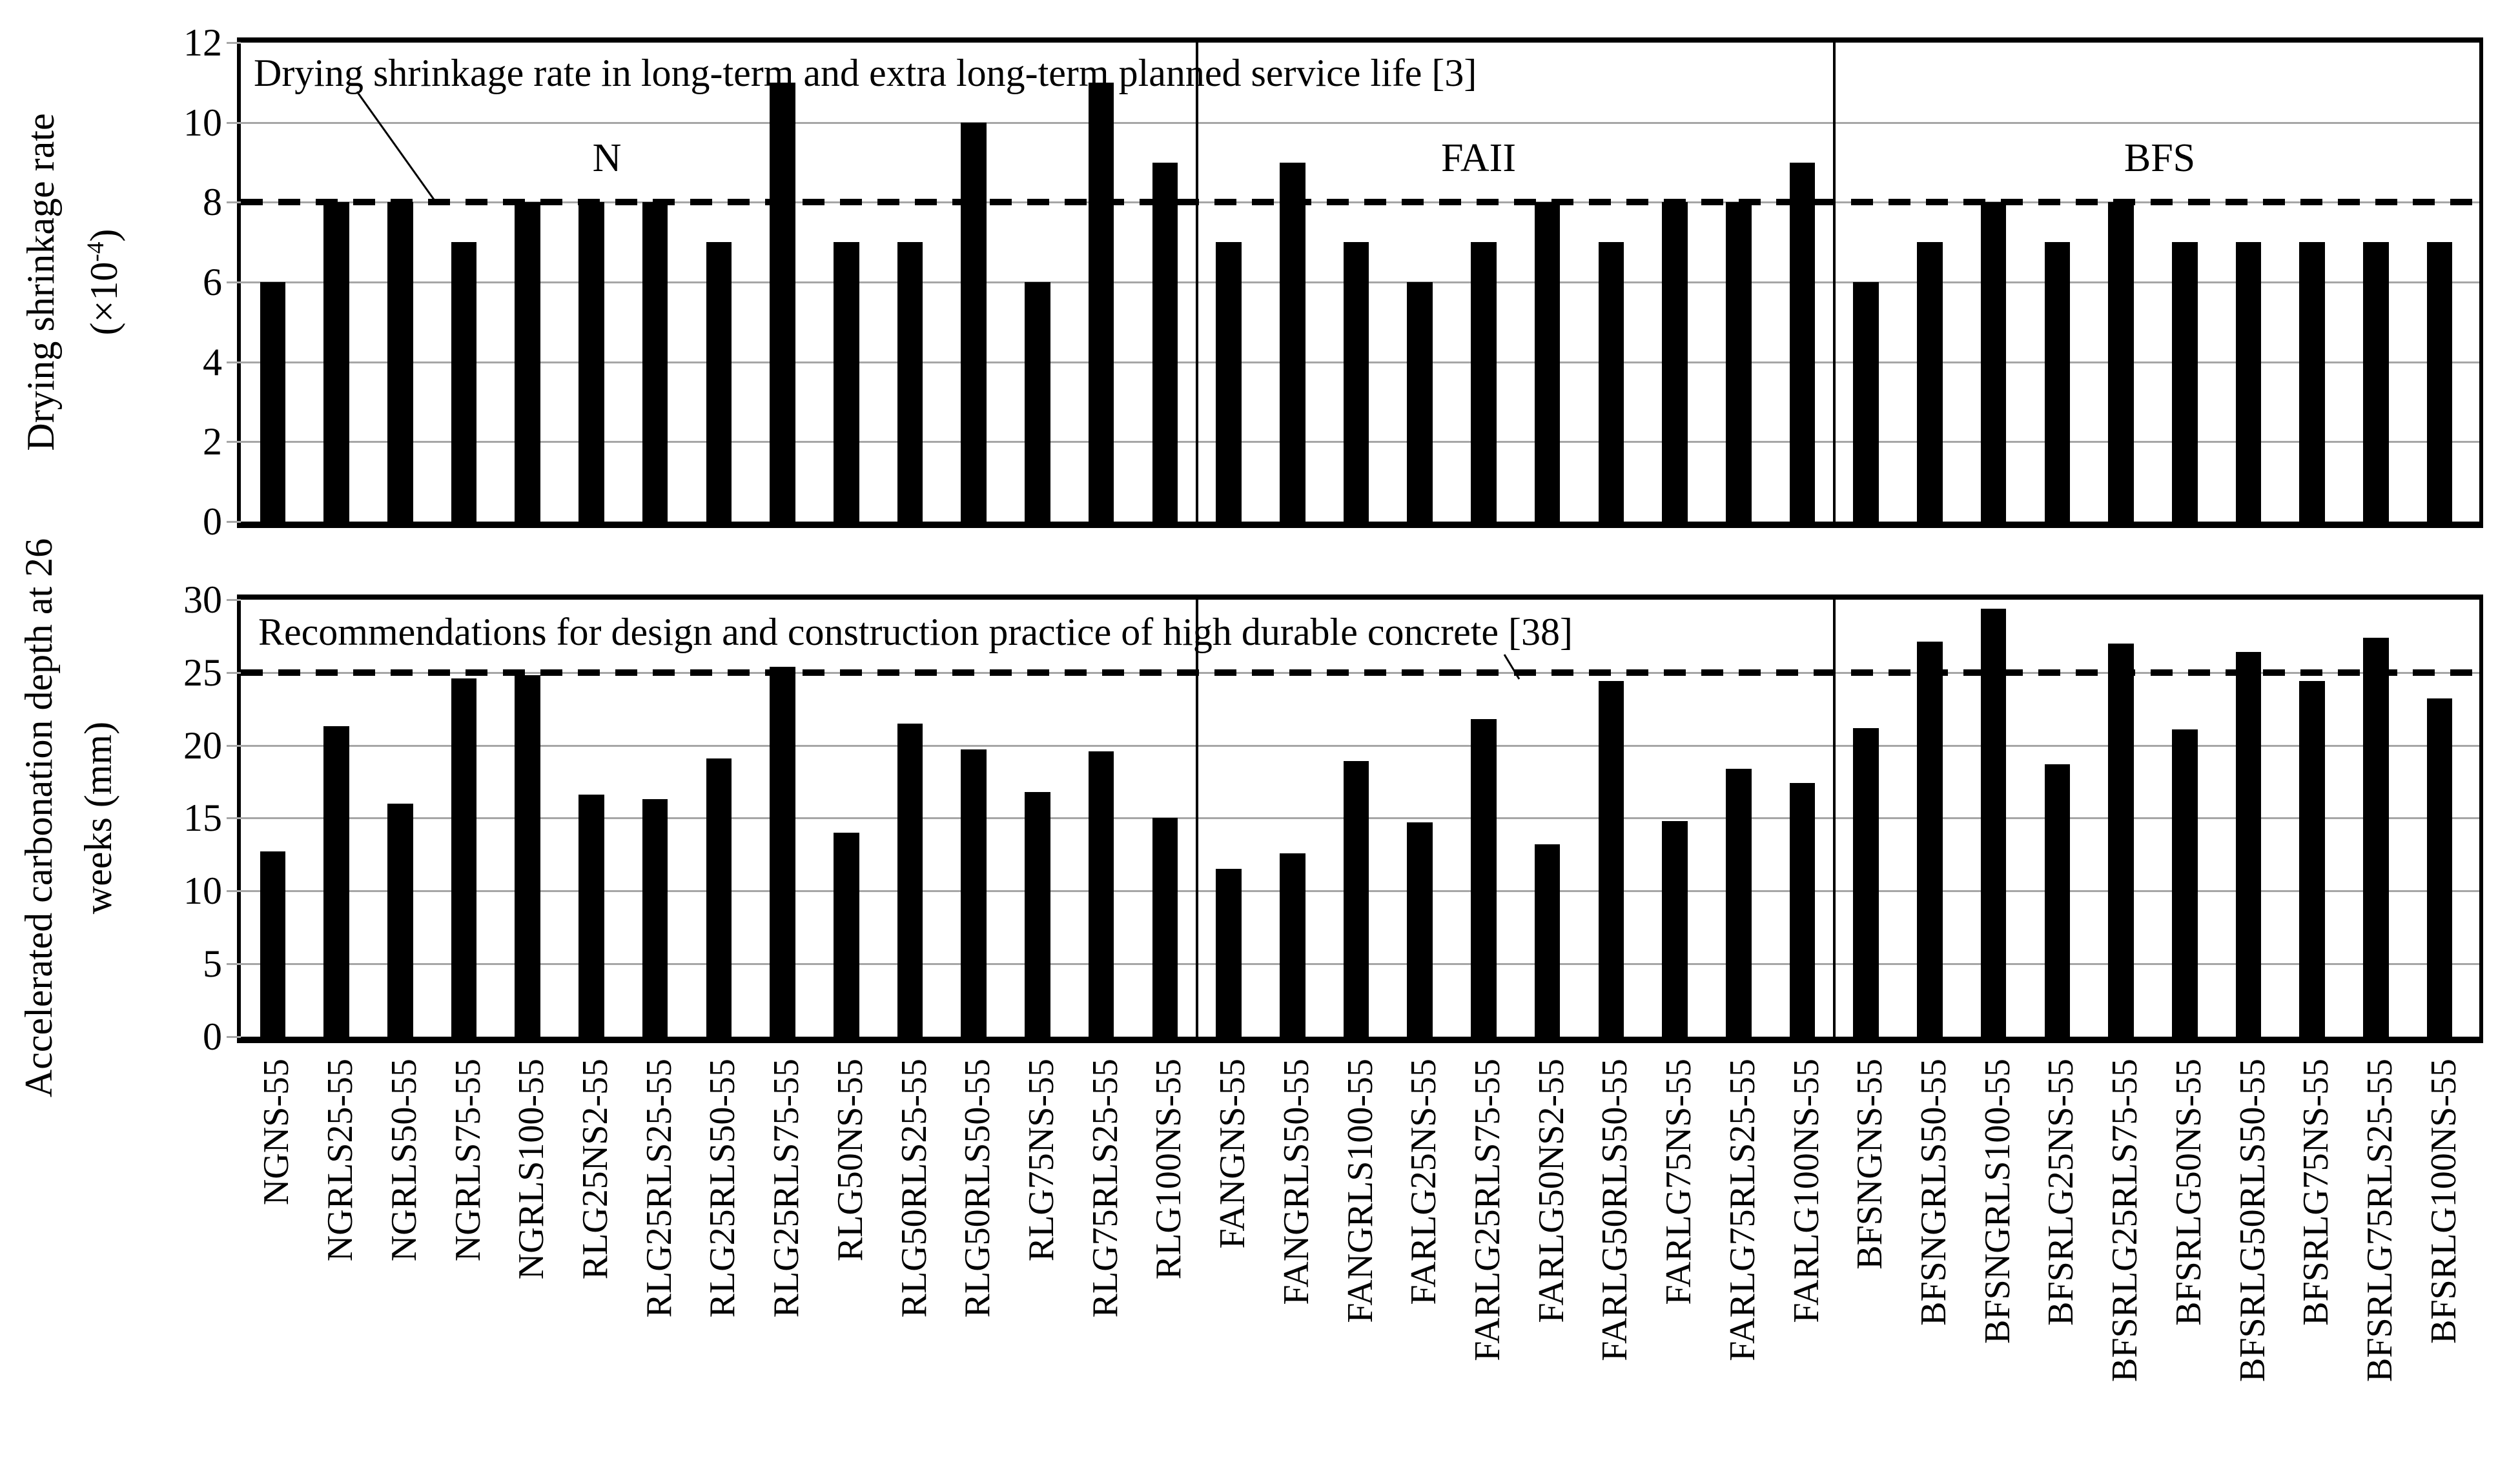 Image resolution: width=2498 pixels, height=1484 pixels. I want to click on x-axis-label-NGNS-55: NGNS-55, so click(277, 1132).